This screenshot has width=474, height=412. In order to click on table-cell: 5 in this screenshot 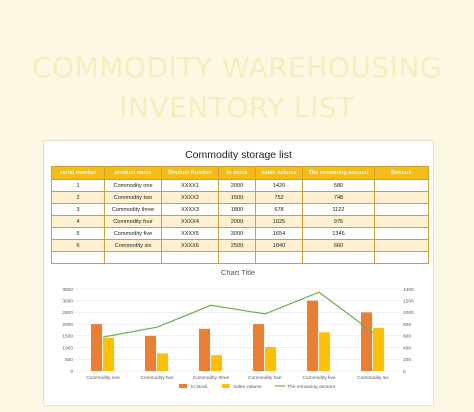, I will do `click(78, 233)`.